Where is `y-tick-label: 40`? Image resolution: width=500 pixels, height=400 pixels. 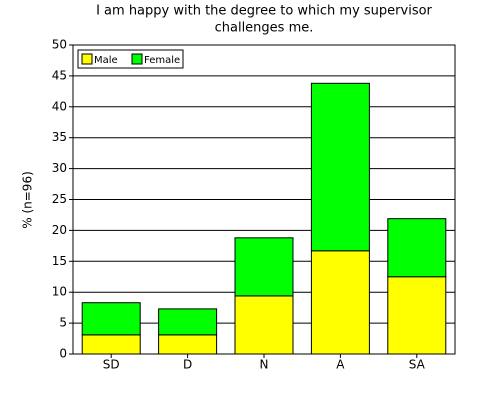
y-tick-label: 40 is located at coordinates (59, 106).